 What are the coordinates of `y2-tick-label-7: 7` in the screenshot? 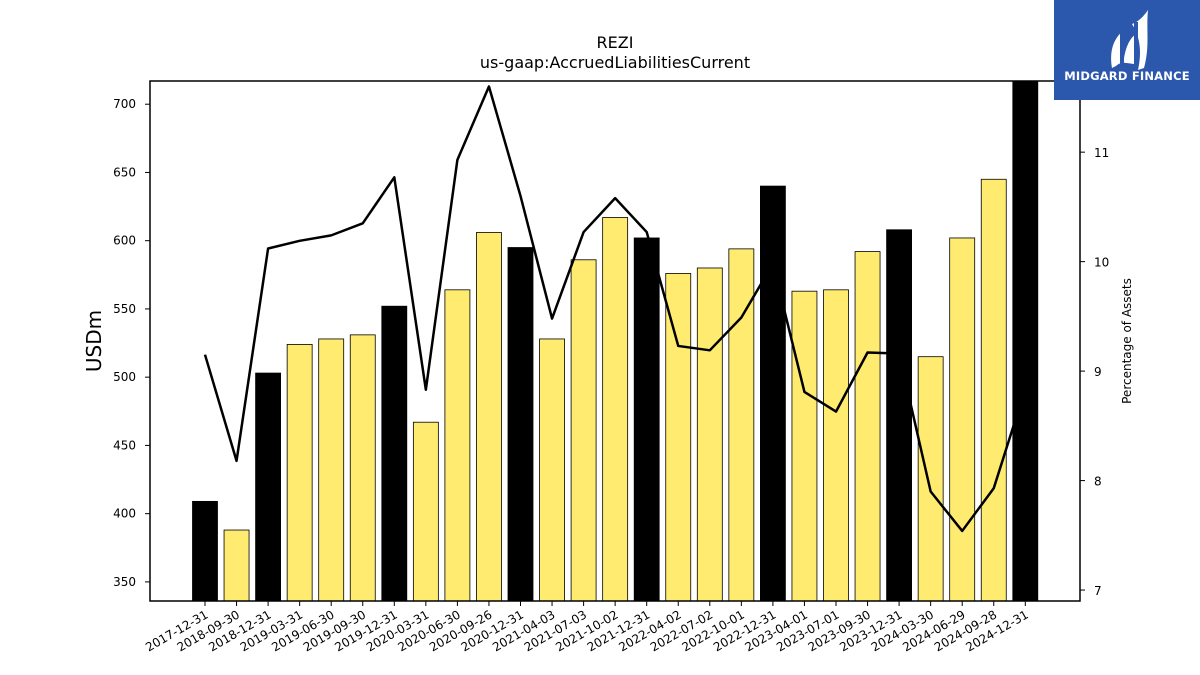 It's located at (1098, 591).